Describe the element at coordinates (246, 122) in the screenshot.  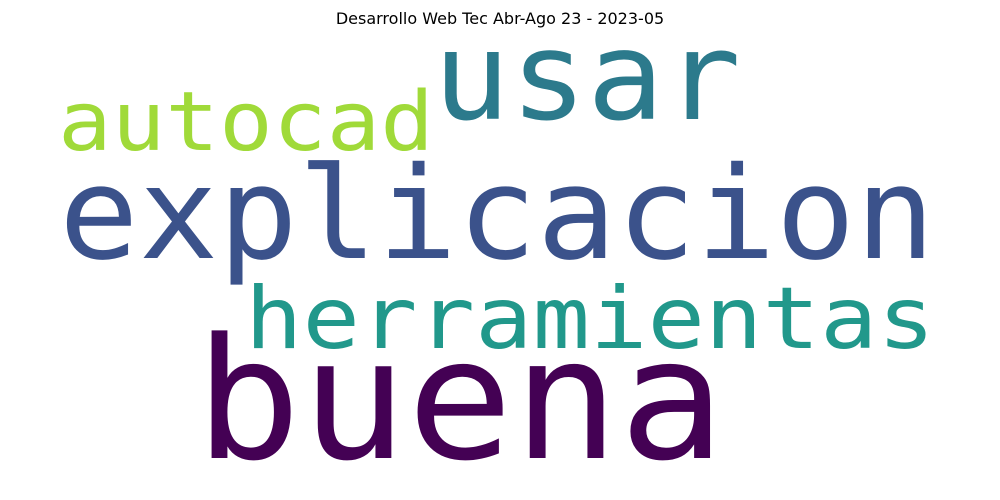
I see `word-autocad: autocad` at that location.